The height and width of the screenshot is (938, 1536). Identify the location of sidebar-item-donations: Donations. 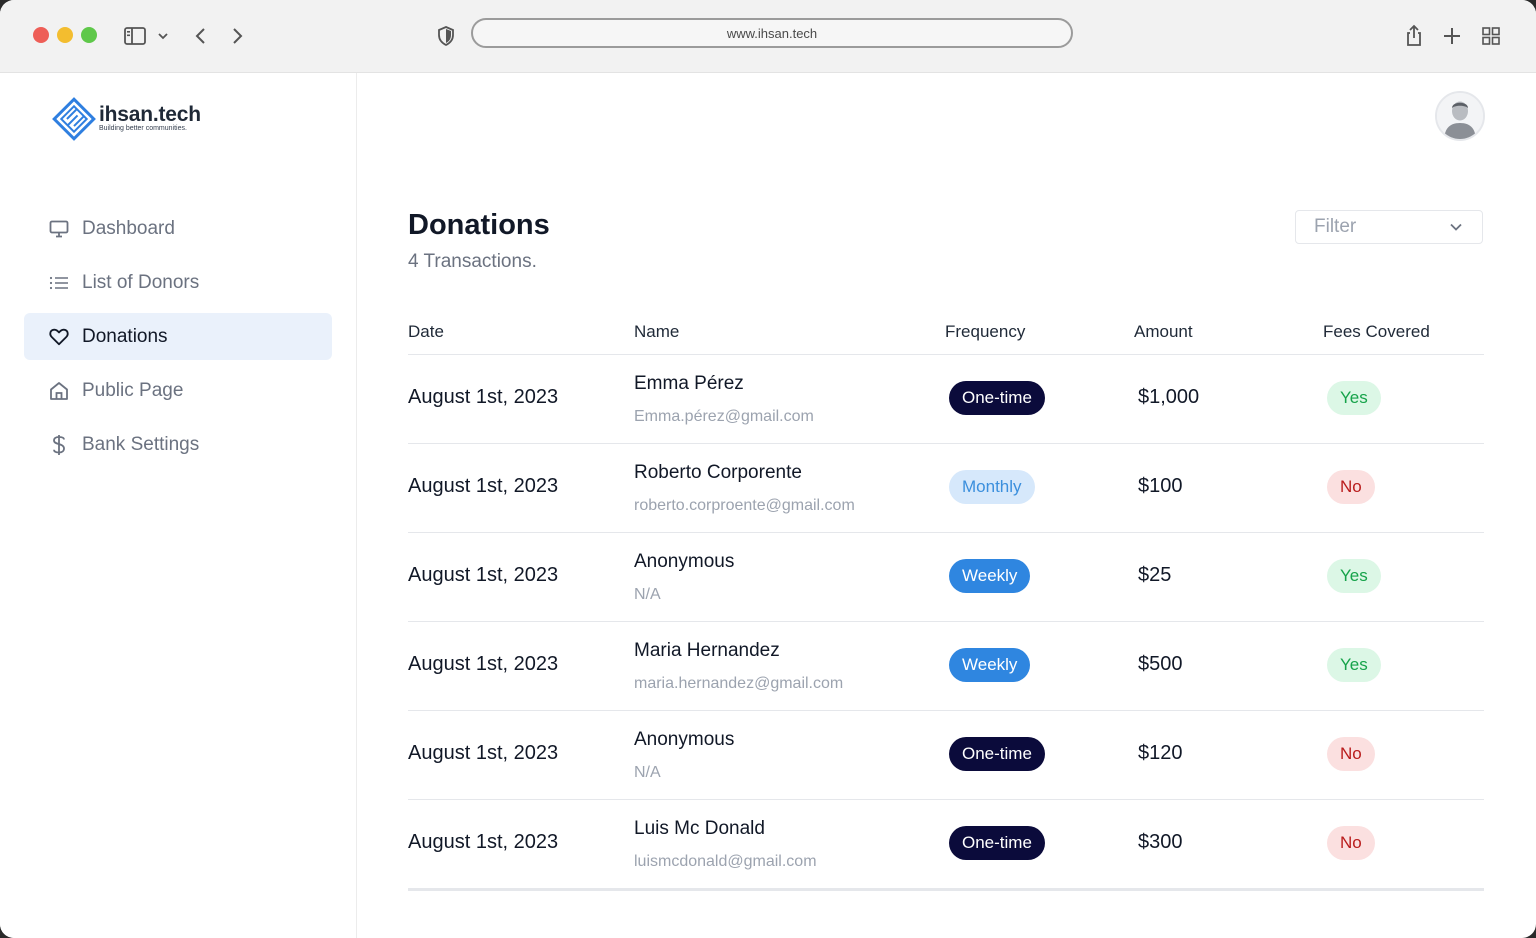
(178, 336).